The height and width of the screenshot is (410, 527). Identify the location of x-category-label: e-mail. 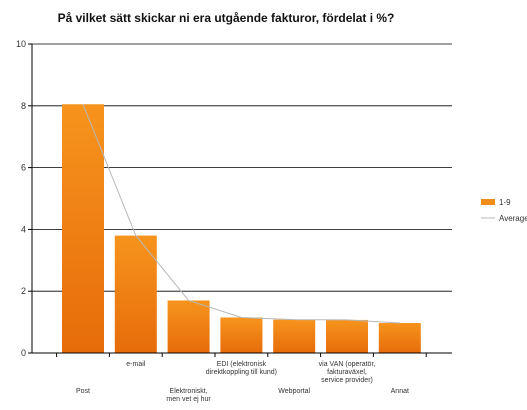
(136, 364).